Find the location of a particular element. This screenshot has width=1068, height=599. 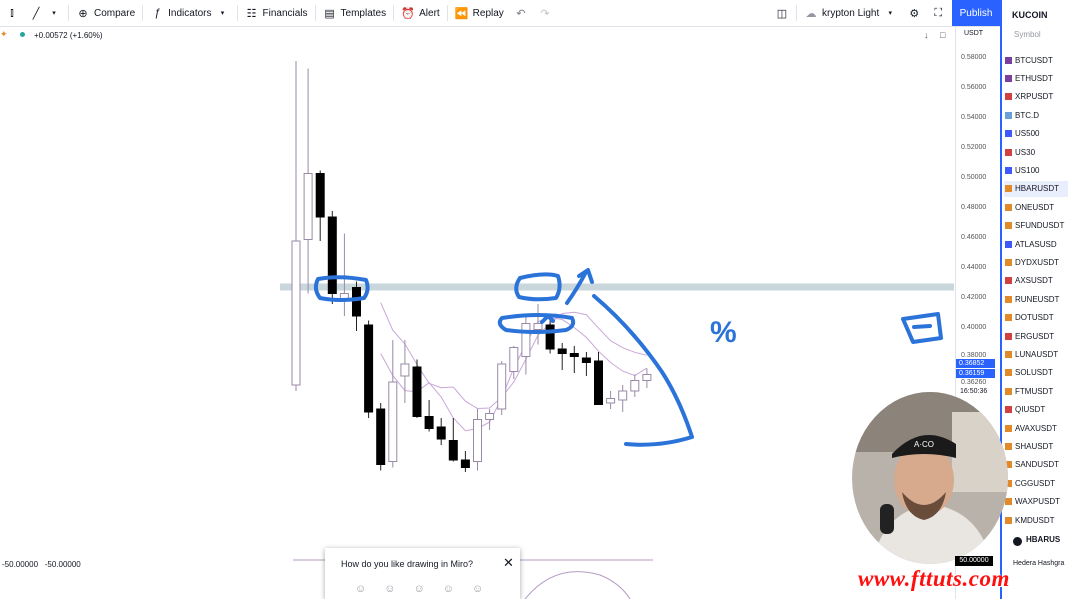

watchlist-row: DOTUSDT is located at coordinates (1036, 318).